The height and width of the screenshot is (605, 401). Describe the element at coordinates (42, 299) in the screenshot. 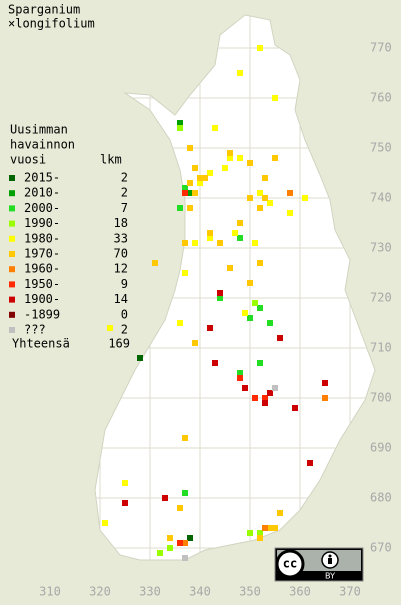

I see `legend-label: 1900-` at that location.